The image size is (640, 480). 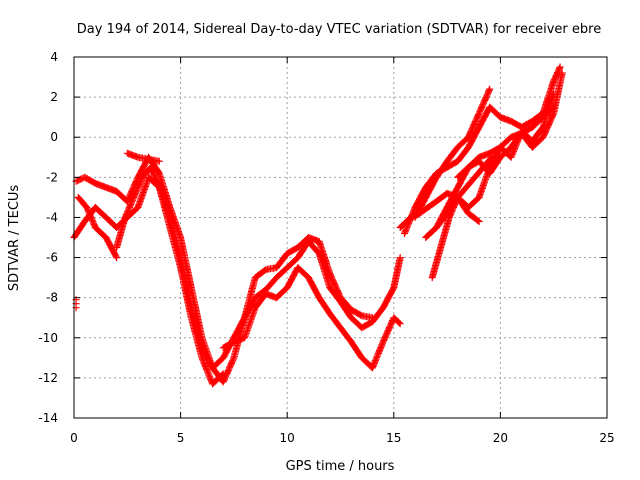 What do you see at coordinates (14, 238) in the screenshot?
I see `y-axis-label: SDTVAR / TECUs` at bounding box center [14, 238].